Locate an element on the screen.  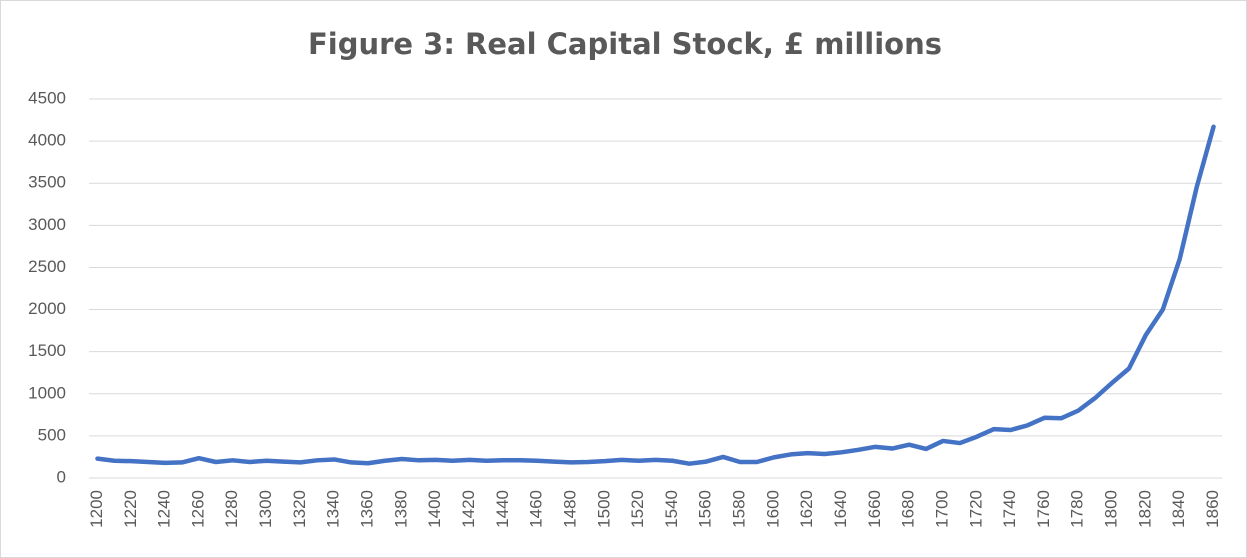
x-tick-label: 1820 is located at coordinates (1144, 509).